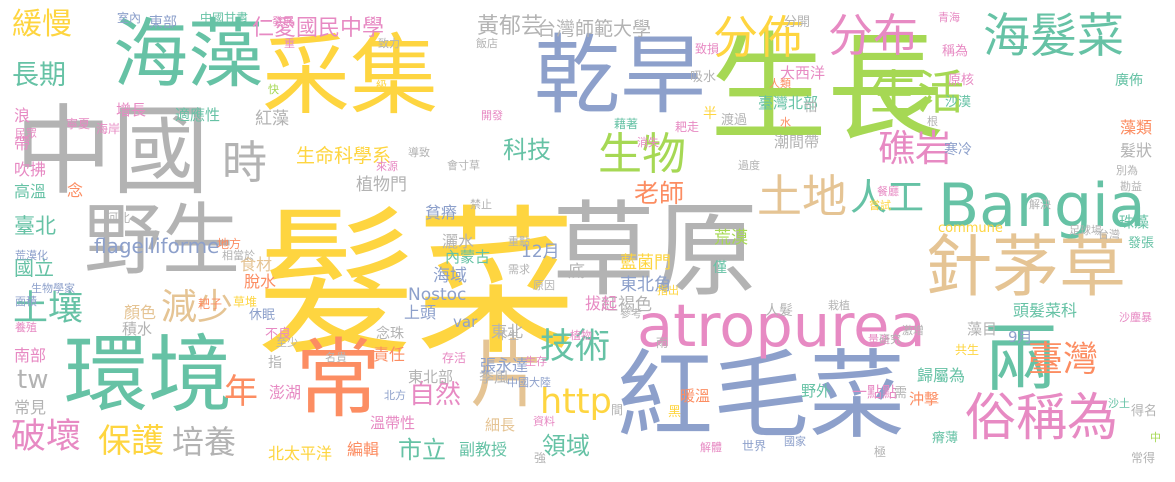 This screenshot has height=482, width=1175. Describe the element at coordinates (879, 339) in the screenshot. I see `word: 量產` at that location.